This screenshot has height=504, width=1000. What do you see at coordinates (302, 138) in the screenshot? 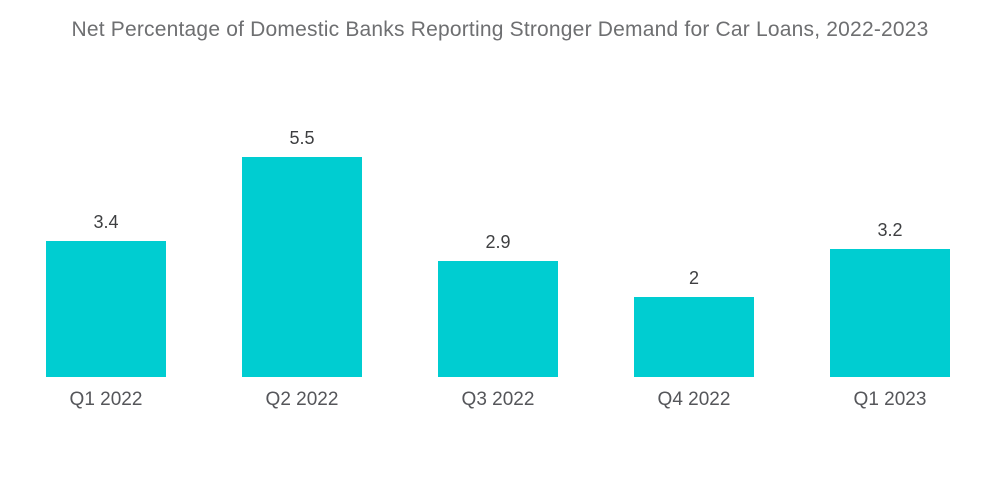
I see `bar-value-label: 5.5` at bounding box center [302, 138].